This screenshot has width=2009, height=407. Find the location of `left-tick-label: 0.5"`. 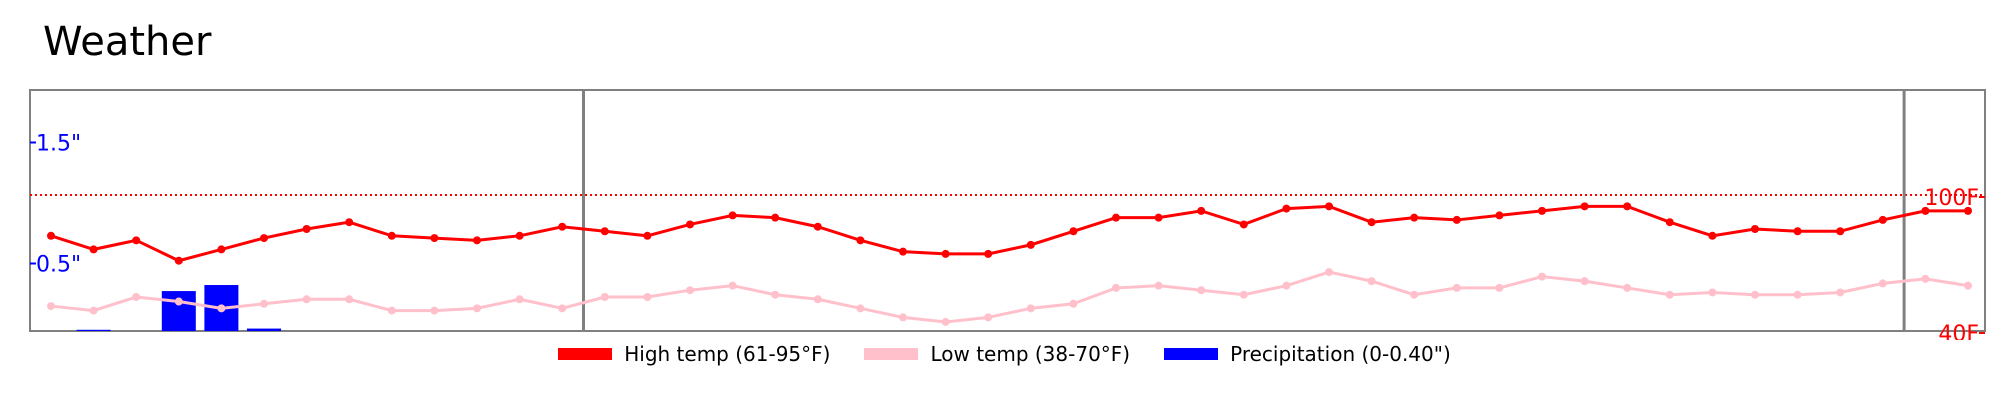

left-tick-label: 0.5" is located at coordinates (58, 265).